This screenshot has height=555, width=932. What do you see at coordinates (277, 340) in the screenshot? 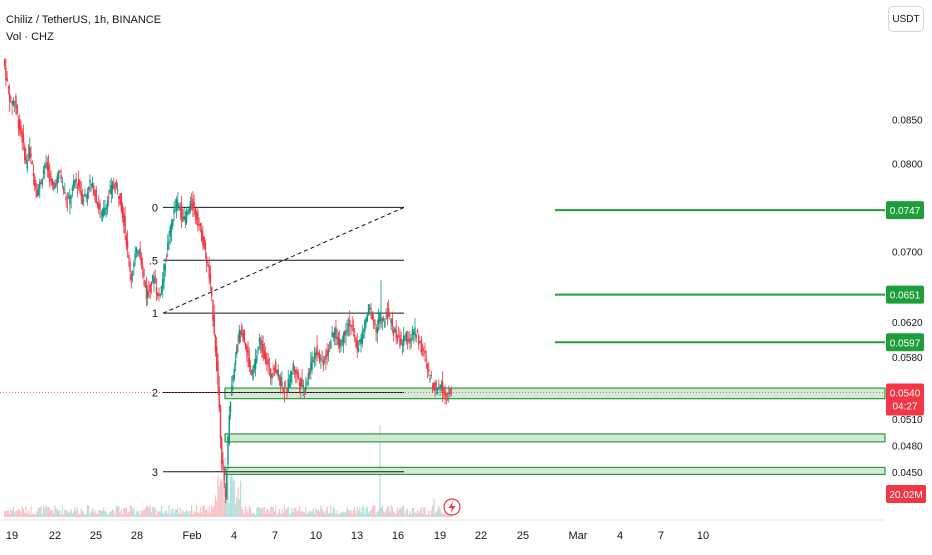
I see `fib-retracement: 0 .5 1 2 3` at bounding box center [277, 340].